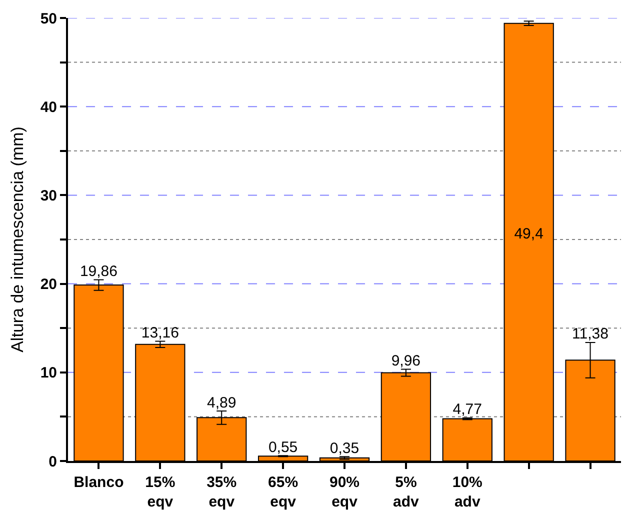 The width and height of the screenshot is (625, 516). What do you see at coordinates (160, 492) in the screenshot?
I see `x-tick-label: 15% eqv` at bounding box center [160, 492].